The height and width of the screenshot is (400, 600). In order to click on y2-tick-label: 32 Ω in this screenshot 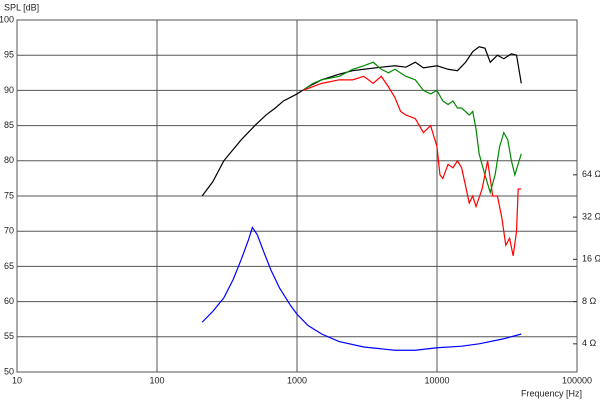, I will do `click(591, 216)`.